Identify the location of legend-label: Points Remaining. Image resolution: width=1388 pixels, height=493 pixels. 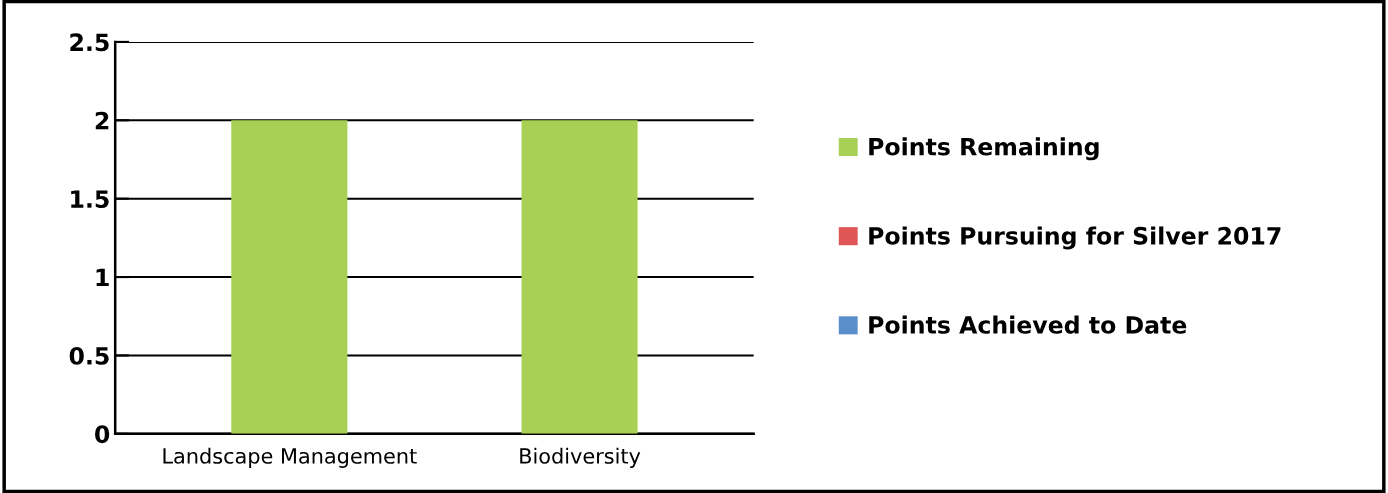
(984, 149).